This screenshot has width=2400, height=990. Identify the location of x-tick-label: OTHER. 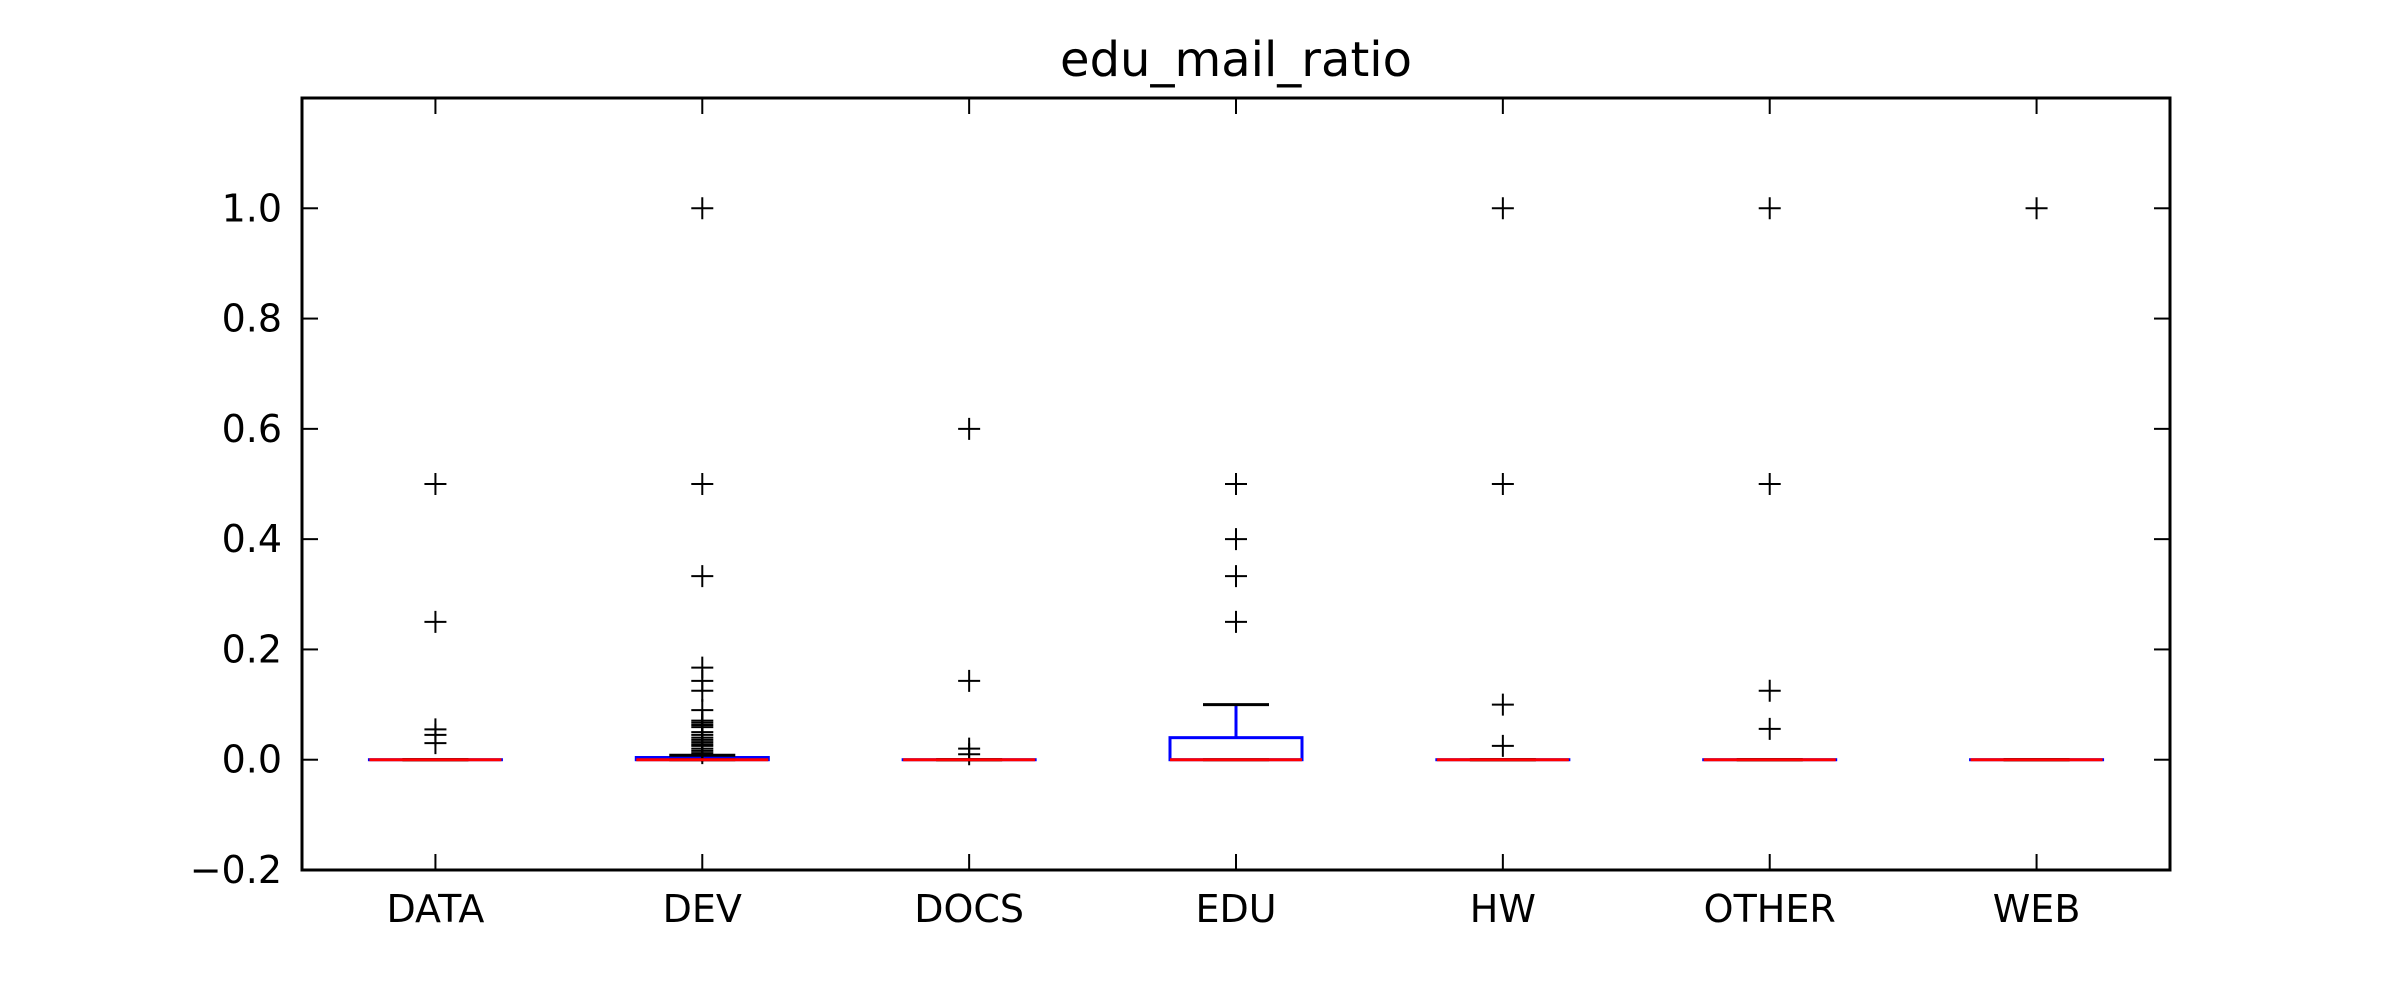
(1770, 909).